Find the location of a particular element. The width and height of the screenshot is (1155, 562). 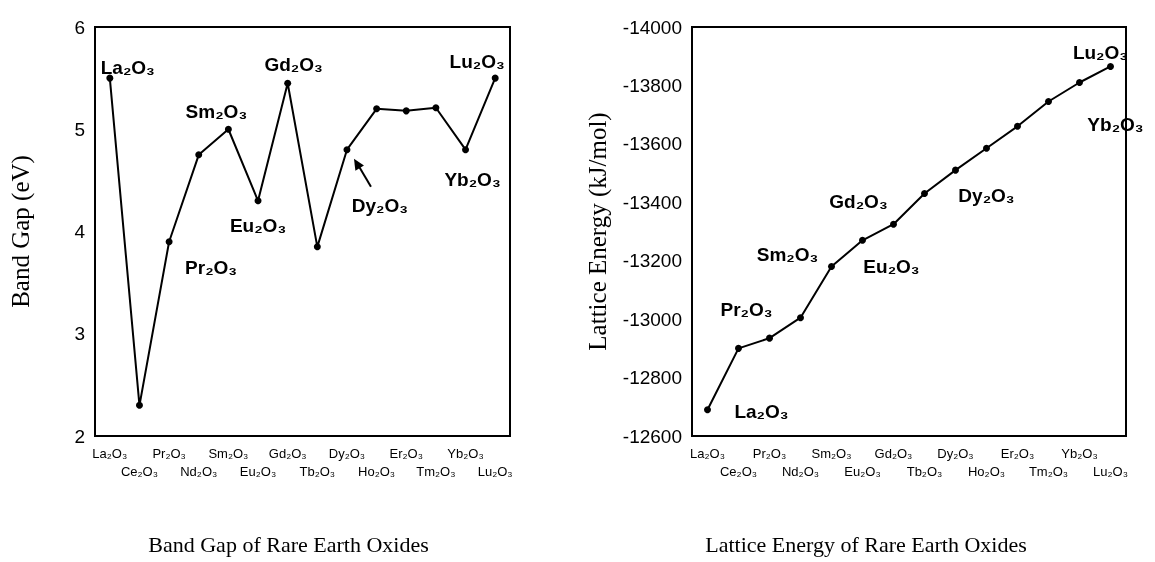

y-axis-title: Band Gap (eV) is located at coordinates (21, 231).